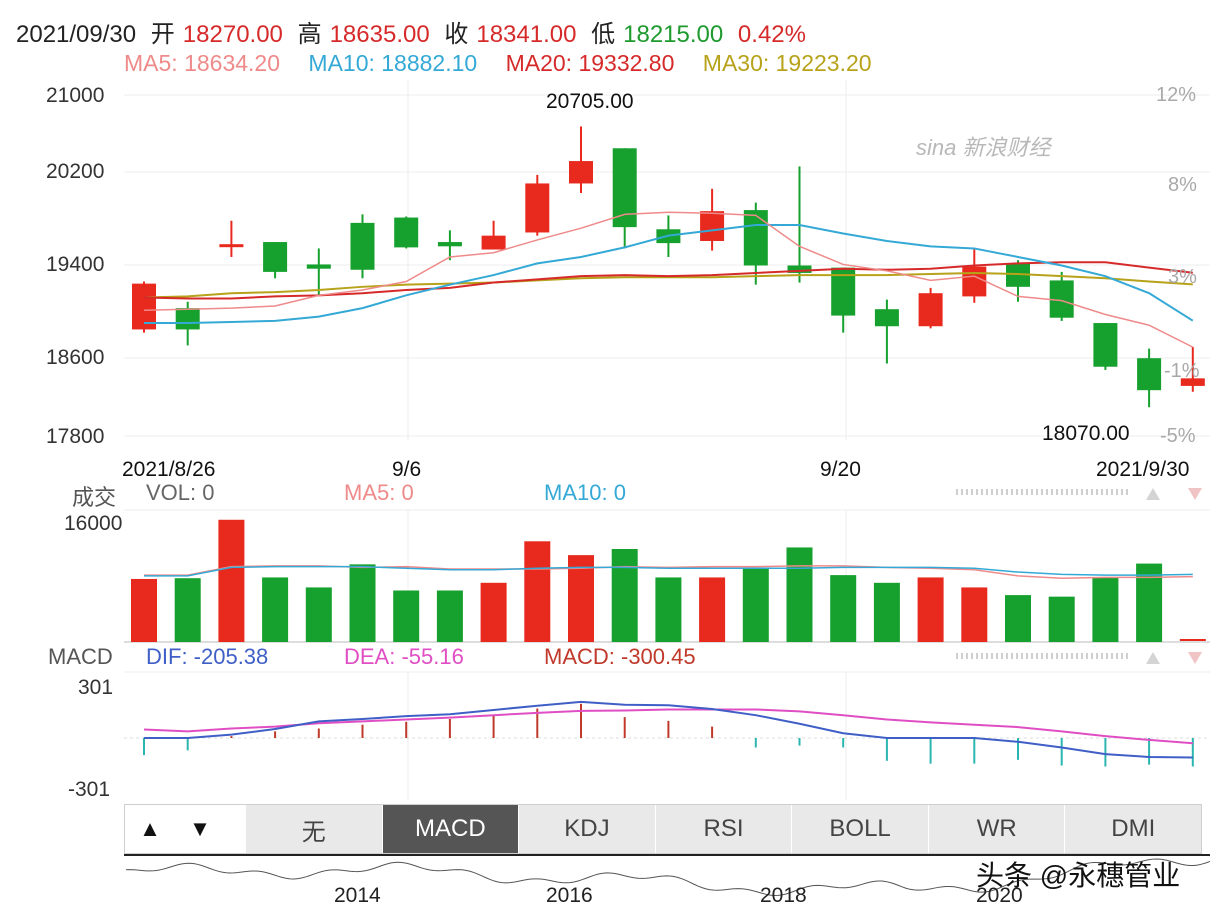  I want to click on scroll-down-button: ▼, so click(200, 828).